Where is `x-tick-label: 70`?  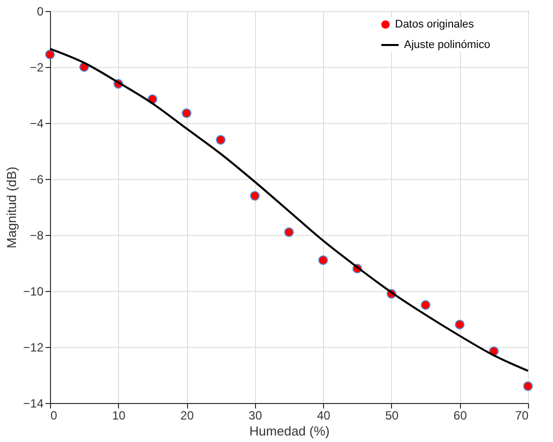
x-tick-label: 70 is located at coordinates (522, 415).